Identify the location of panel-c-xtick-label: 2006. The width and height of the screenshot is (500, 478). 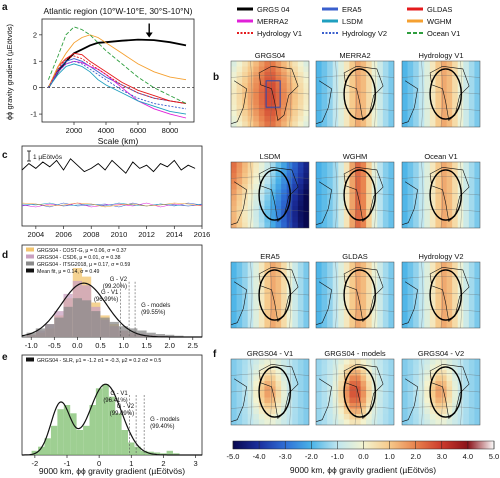
(63, 234).